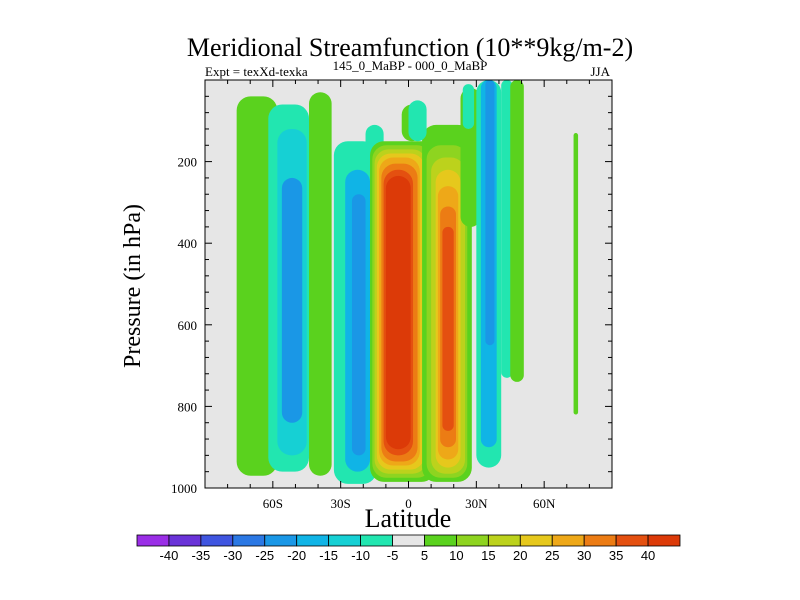 This screenshot has height=600, width=800. What do you see at coordinates (393, 555) in the screenshot?
I see `colorbar-label: -5` at bounding box center [393, 555].